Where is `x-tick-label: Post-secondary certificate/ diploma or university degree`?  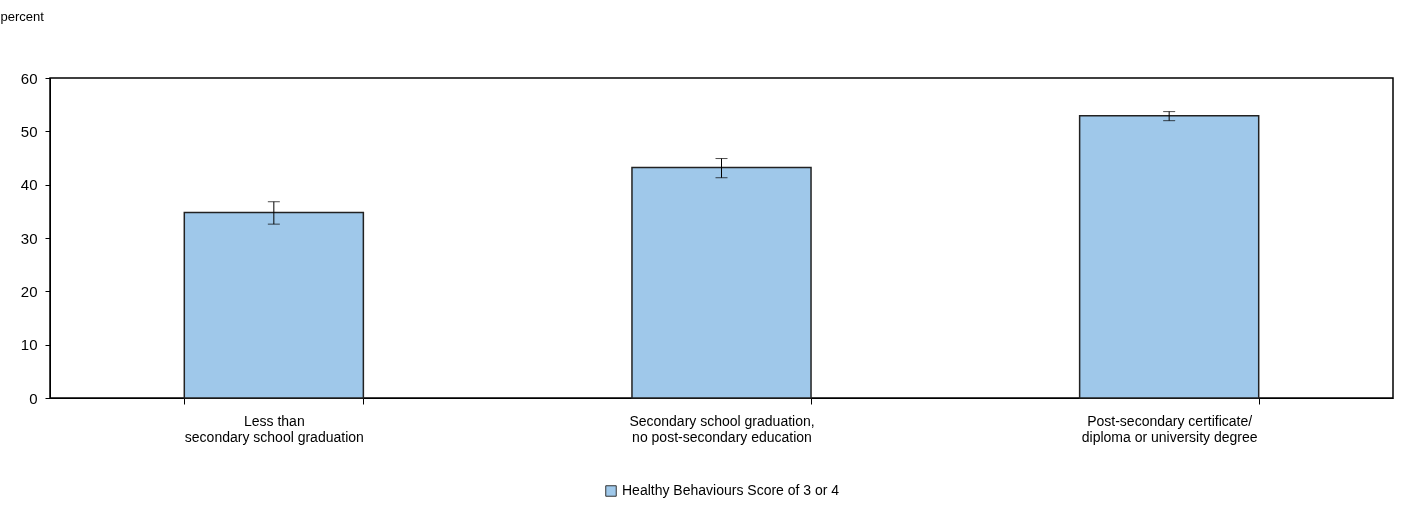
x-tick-label: Post-secondary certificate/ diploma or university degree is located at coordinates (1169, 428).